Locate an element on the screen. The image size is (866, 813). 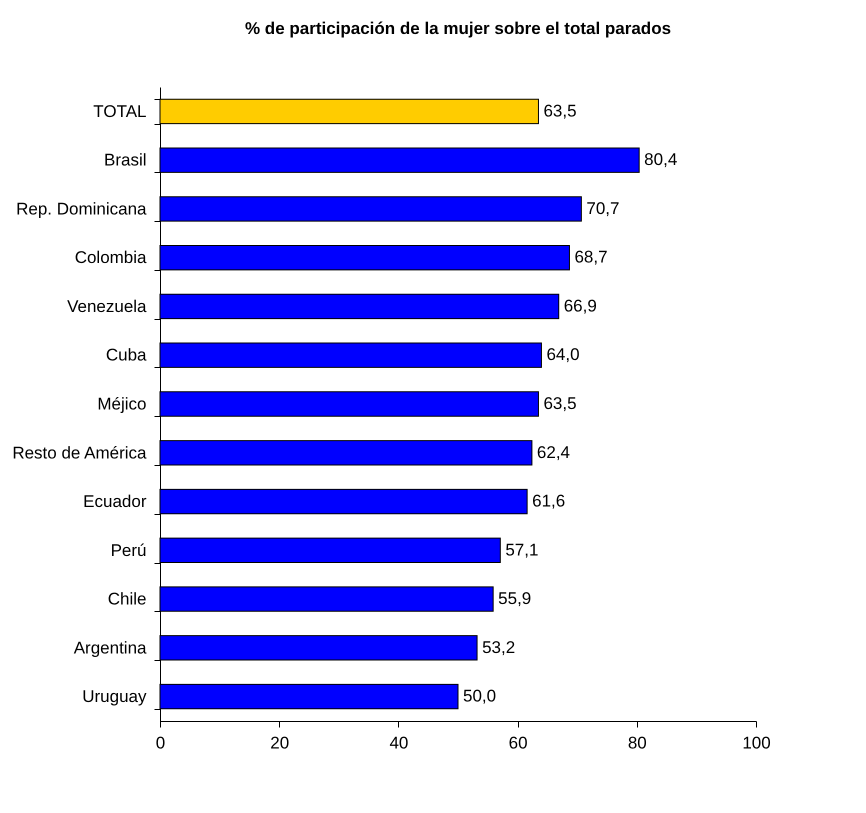
data-label: 70,7 is located at coordinates (603, 208).